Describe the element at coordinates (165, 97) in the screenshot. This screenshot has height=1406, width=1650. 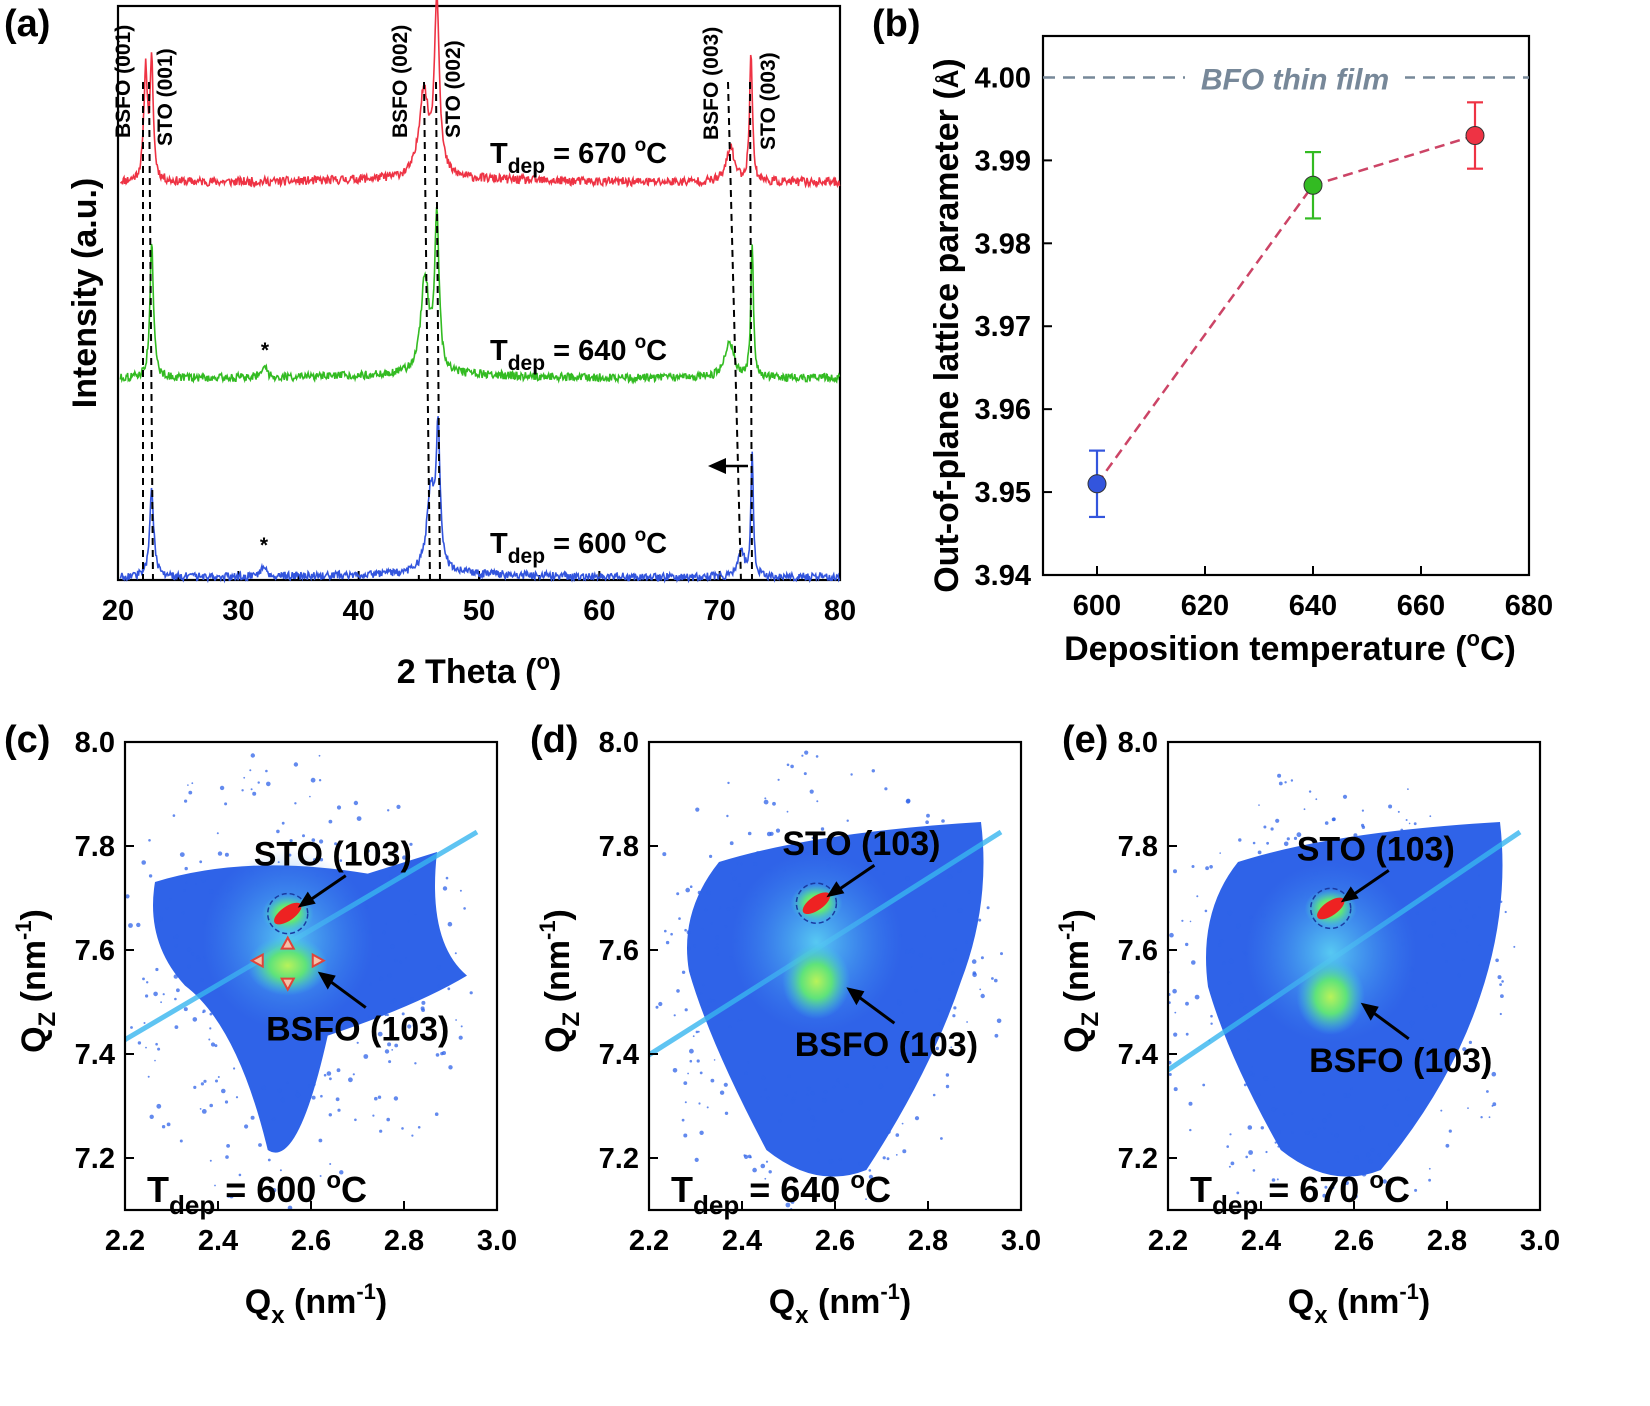
I see `peak-label: STO (001)` at that location.